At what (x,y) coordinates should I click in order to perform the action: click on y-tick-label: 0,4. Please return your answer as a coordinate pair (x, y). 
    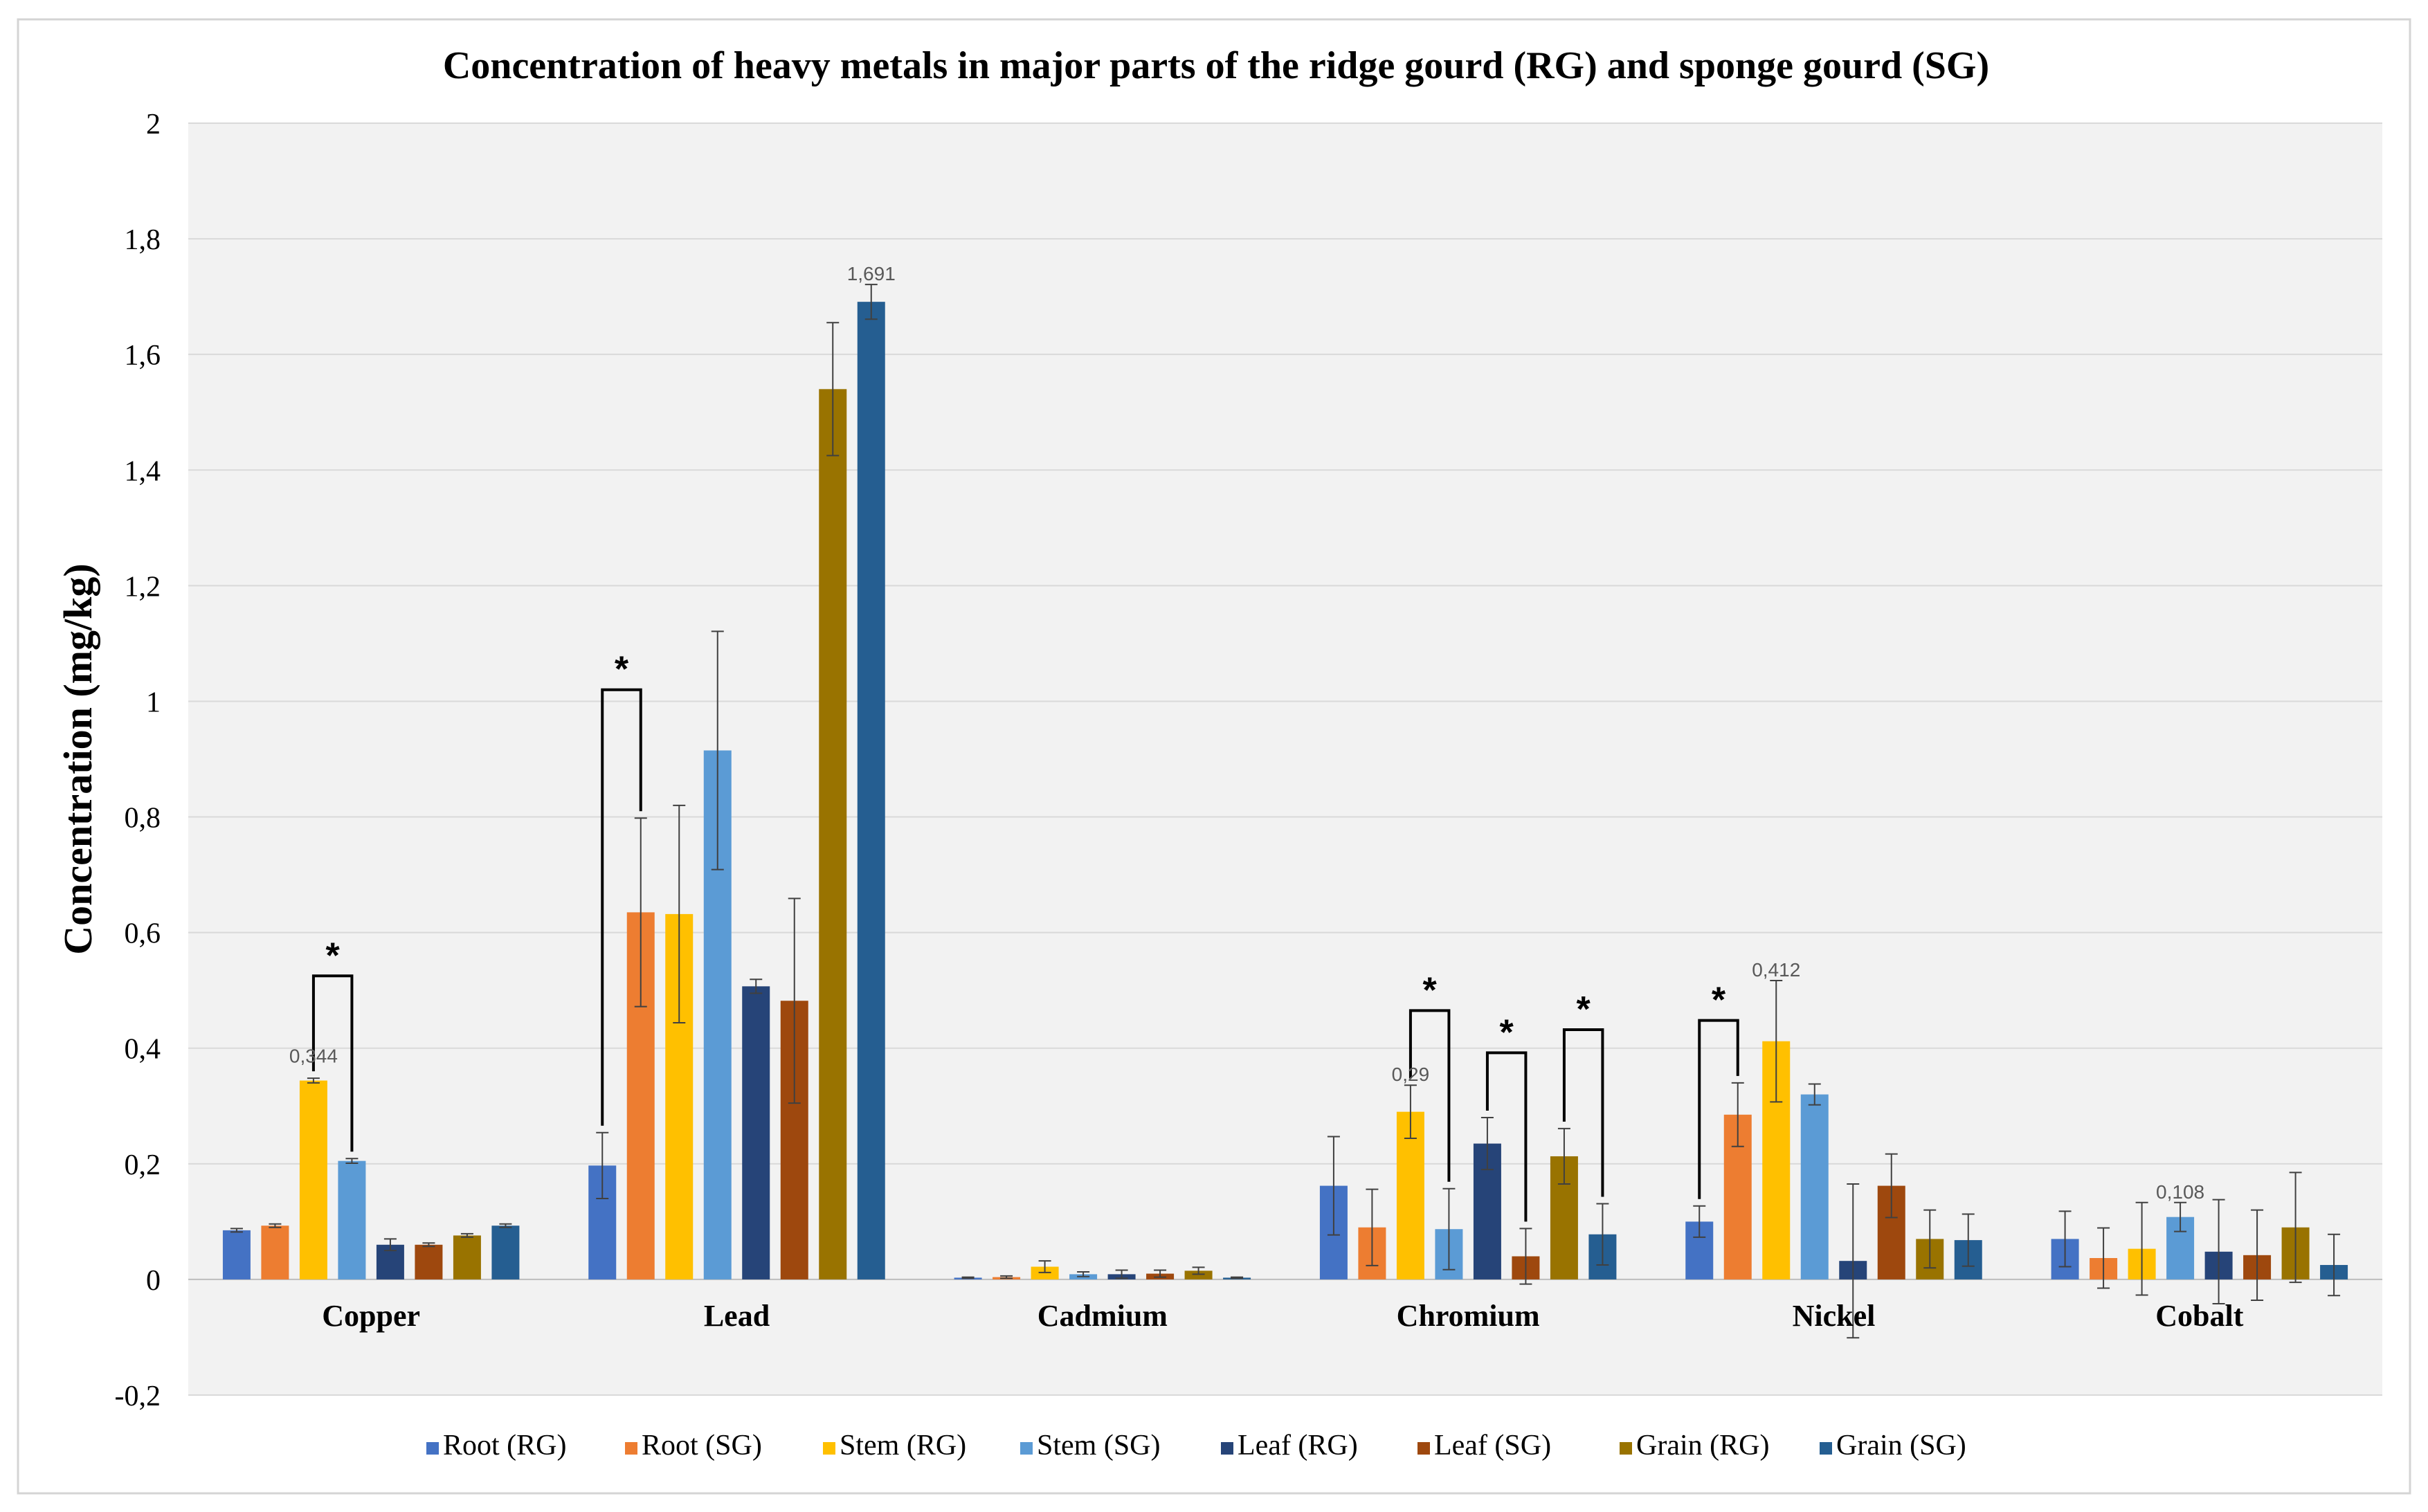
    Looking at the image, I should click on (143, 1050).